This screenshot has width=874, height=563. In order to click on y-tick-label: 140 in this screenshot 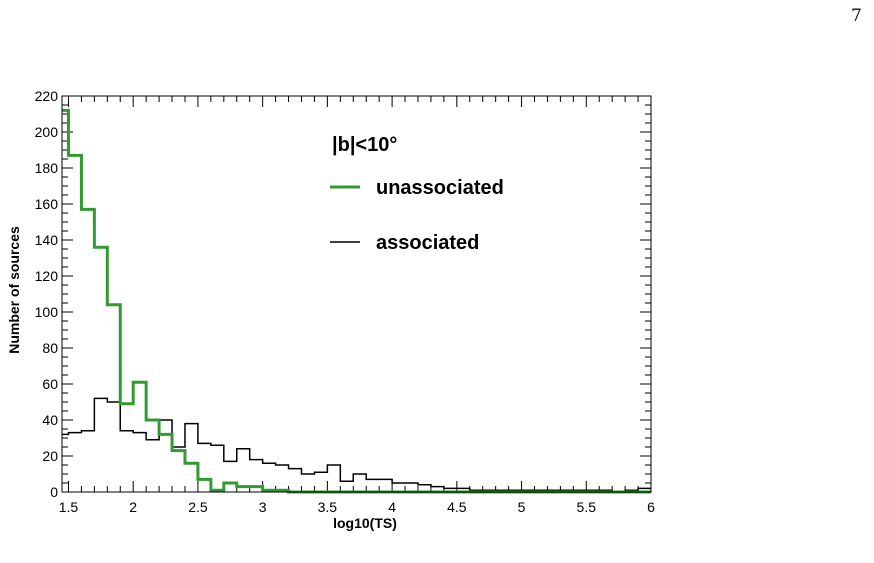, I will do `click(47, 240)`.